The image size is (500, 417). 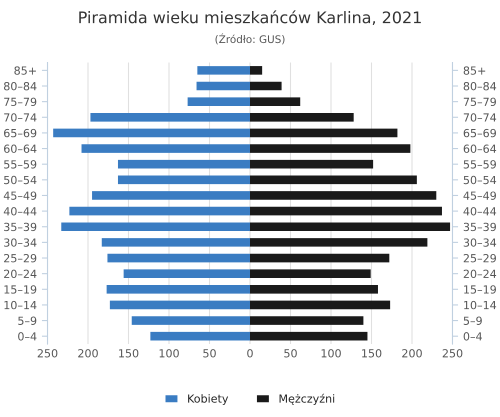 What do you see at coordinates (20, 274) in the screenshot?
I see `category-label: 20–24` at bounding box center [20, 274].